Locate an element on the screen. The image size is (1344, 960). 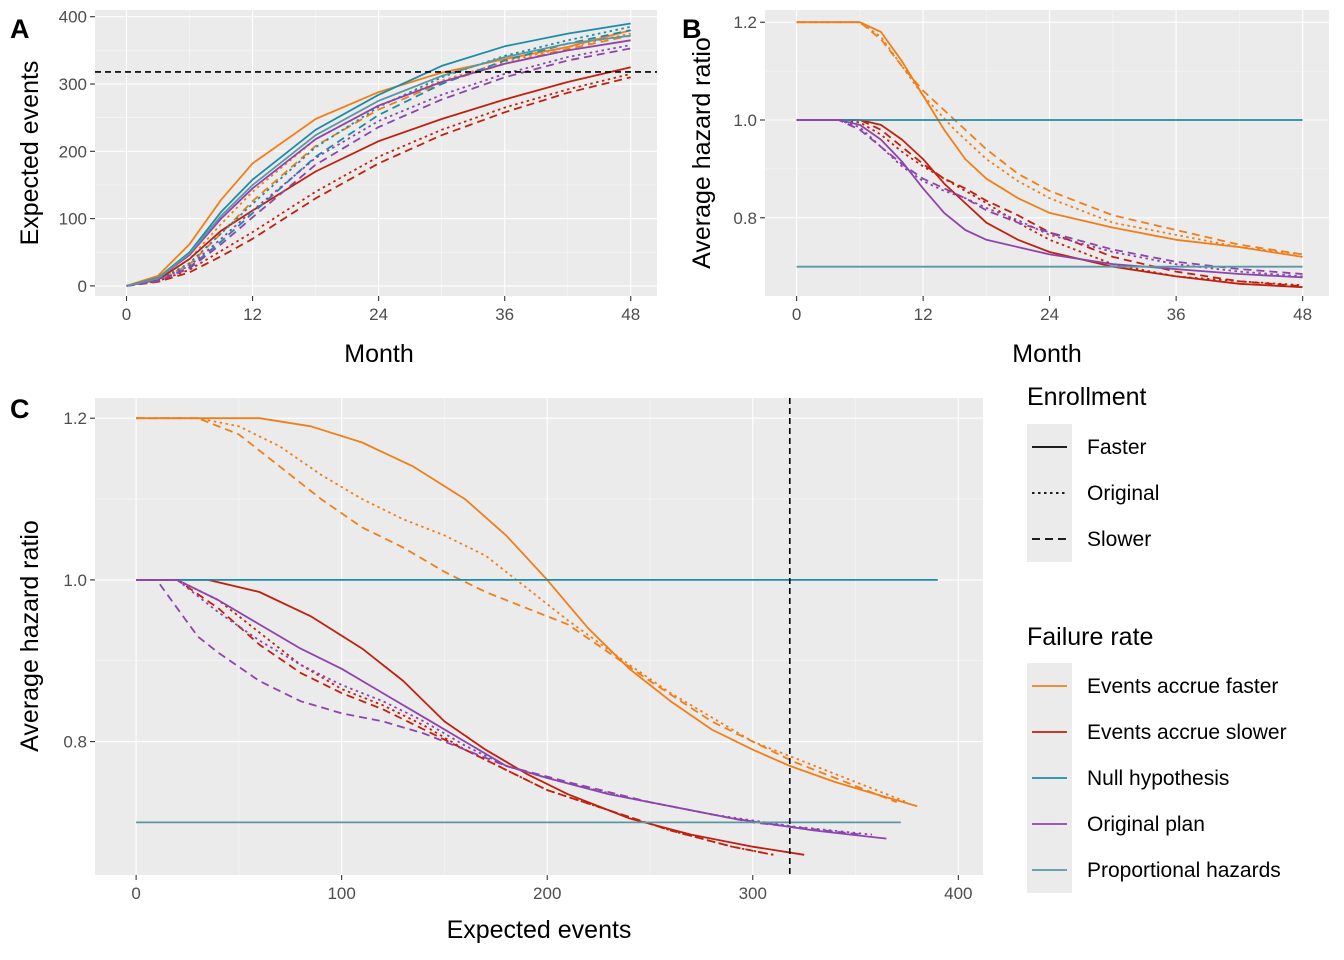
panel-tag: A is located at coordinates (20, 29).